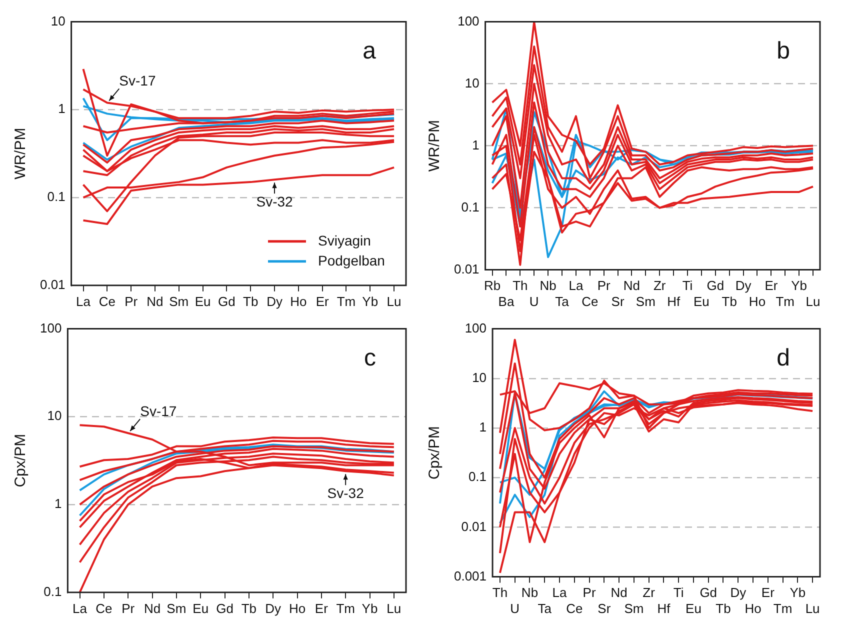  Describe the element at coordinates (351, 260) in the screenshot. I see `legend-label: Podgelban` at that location.